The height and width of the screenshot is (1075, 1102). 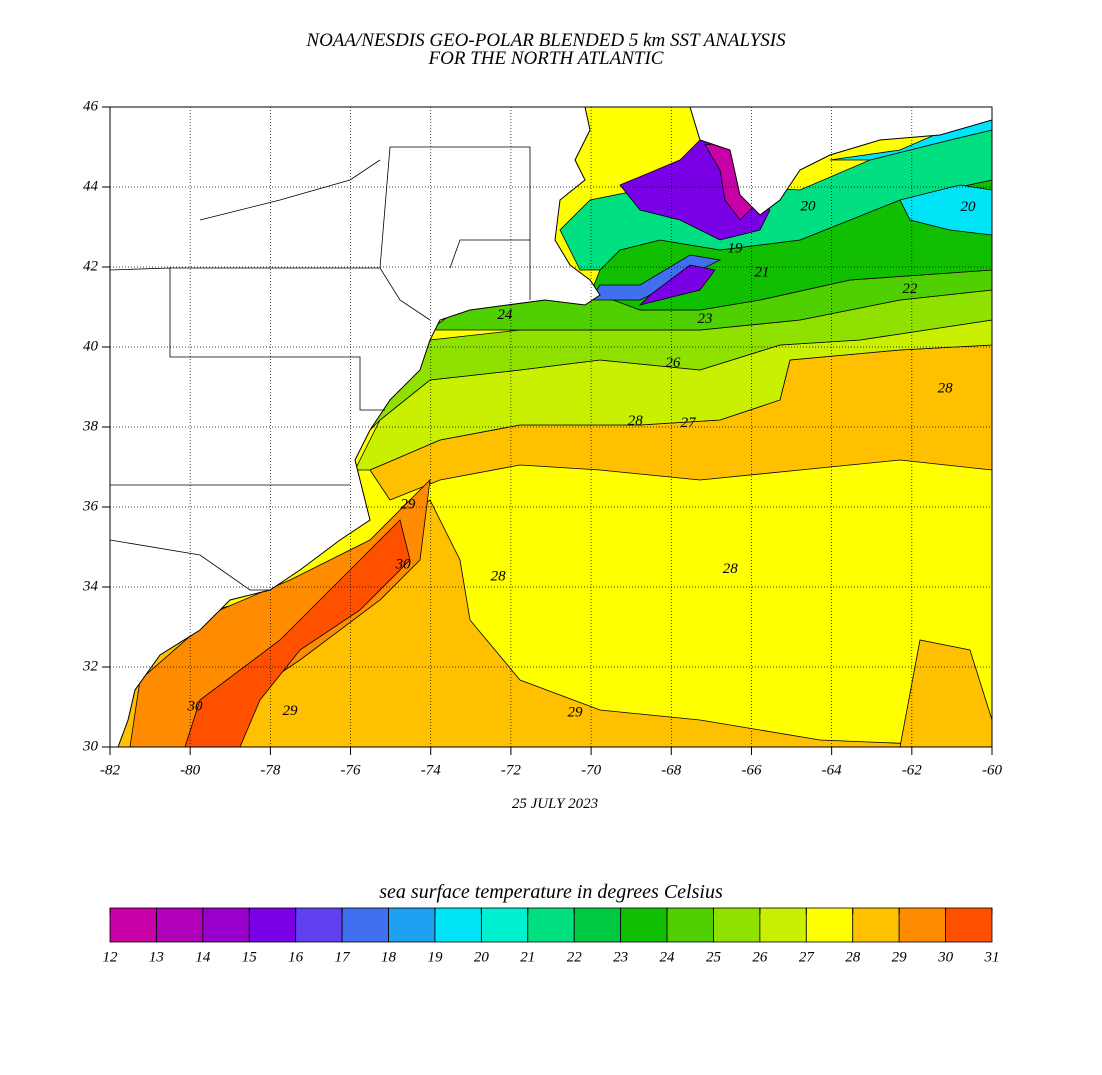 What do you see at coordinates (505, 315) in the screenshot?
I see `contour-label: 24` at bounding box center [505, 315].